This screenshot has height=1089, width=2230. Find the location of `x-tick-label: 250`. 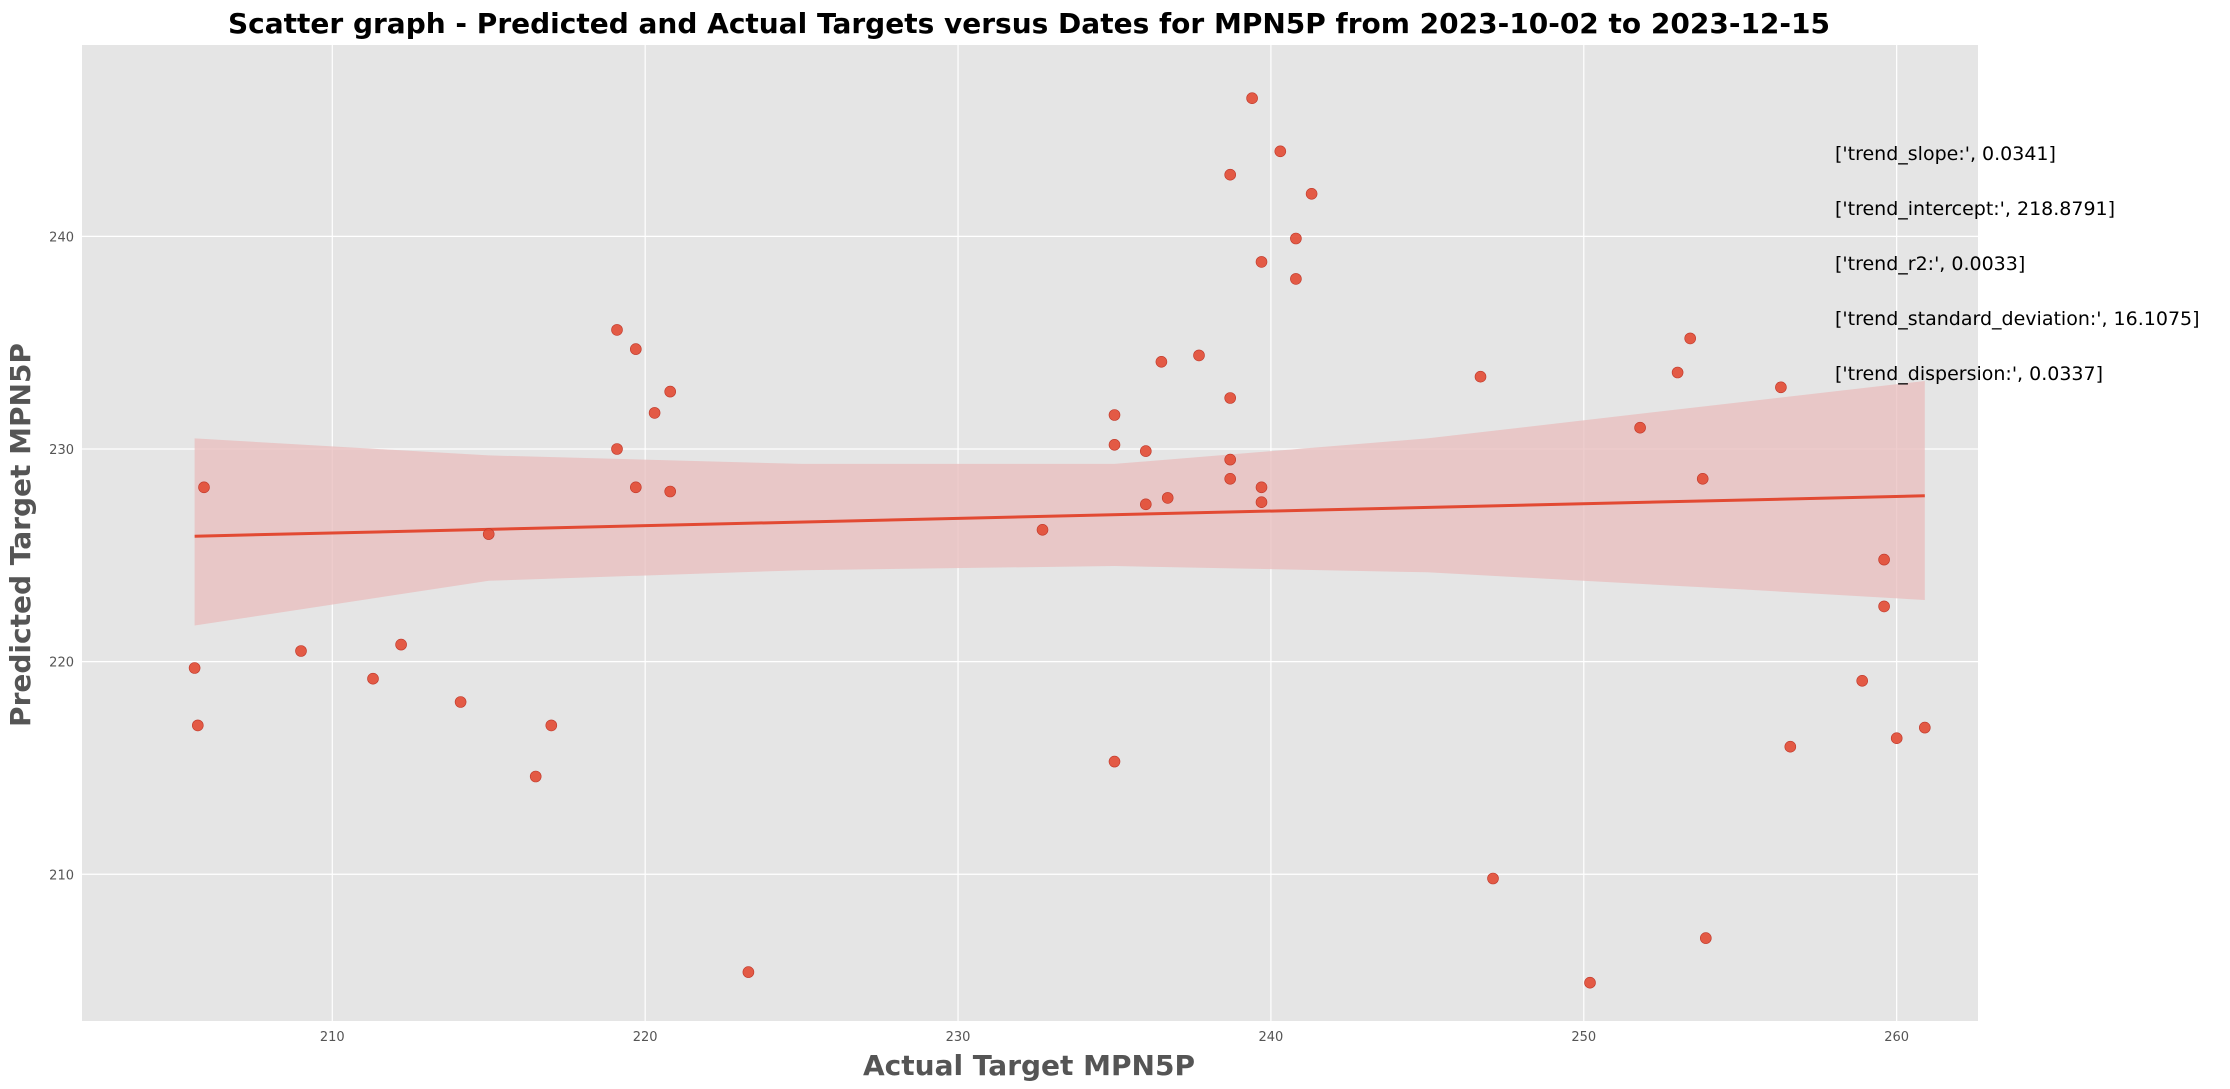

x-tick-label: 250 is located at coordinates (1583, 1037).